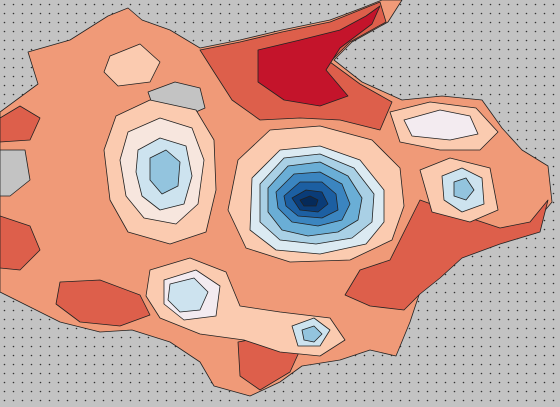 The image size is (560, 407). Describe the element at coordinates (188, 295) in the screenshot. I see `region-lightblue` at that location.